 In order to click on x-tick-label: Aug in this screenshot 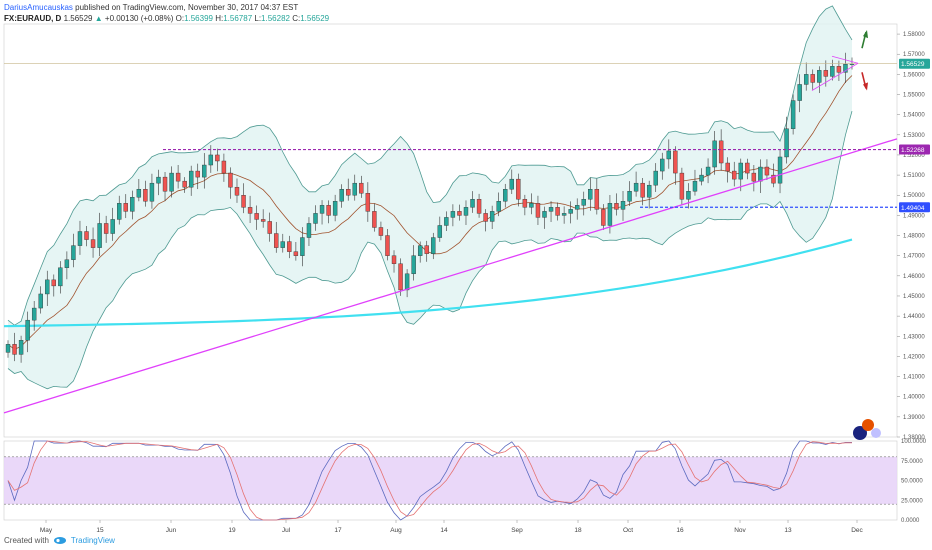, I will do `click(396, 530)`.